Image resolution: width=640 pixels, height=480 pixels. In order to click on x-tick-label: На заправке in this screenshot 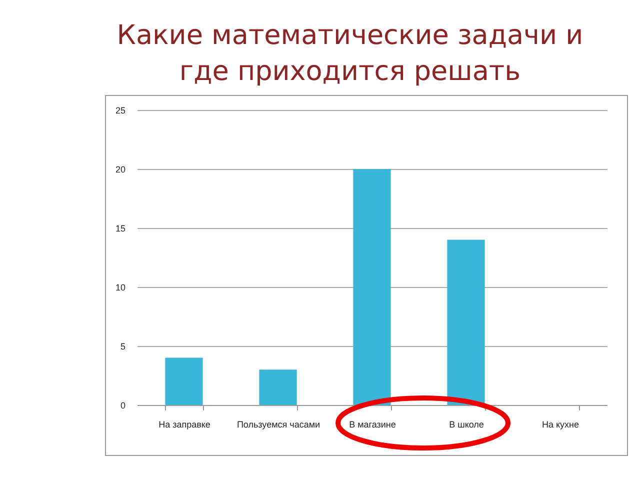, I will do `click(184, 425)`.